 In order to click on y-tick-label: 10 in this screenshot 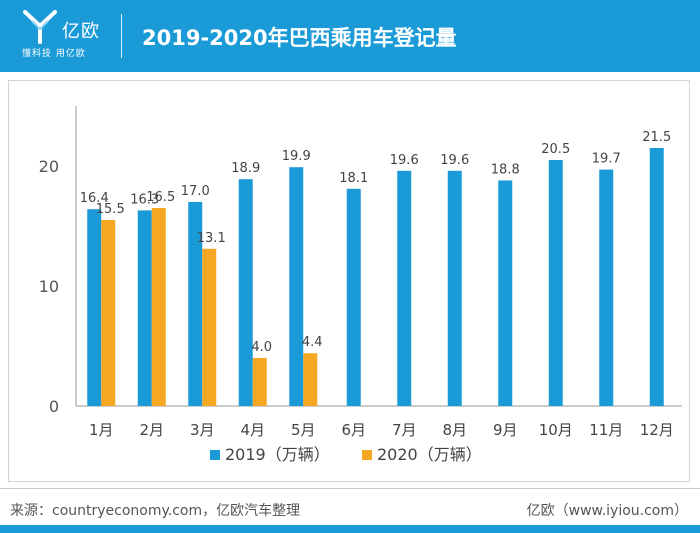, I will do `click(49, 286)`.